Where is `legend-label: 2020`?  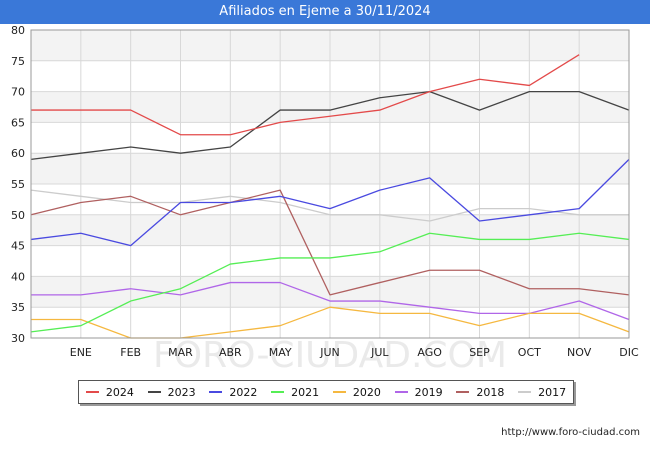 legend-label: 2020 is located at coordinates (366, 392).